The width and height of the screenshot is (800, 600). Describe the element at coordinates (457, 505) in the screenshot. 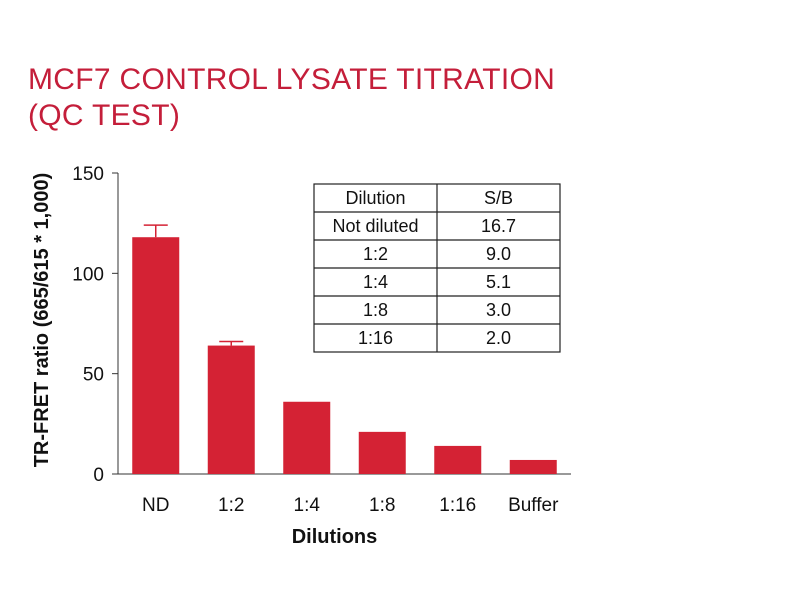

I see `x-tick-label: 1:16` at that location.